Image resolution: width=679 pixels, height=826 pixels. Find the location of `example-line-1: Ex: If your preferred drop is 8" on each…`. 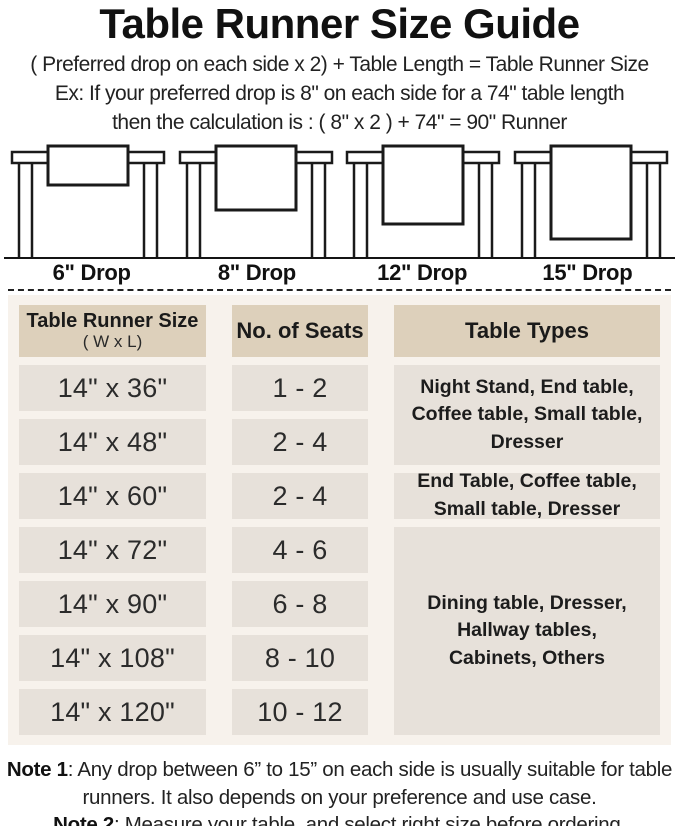

example-line-1: Ex: If your preferred drop is 8" on each… is located at coordinates (339, 94).